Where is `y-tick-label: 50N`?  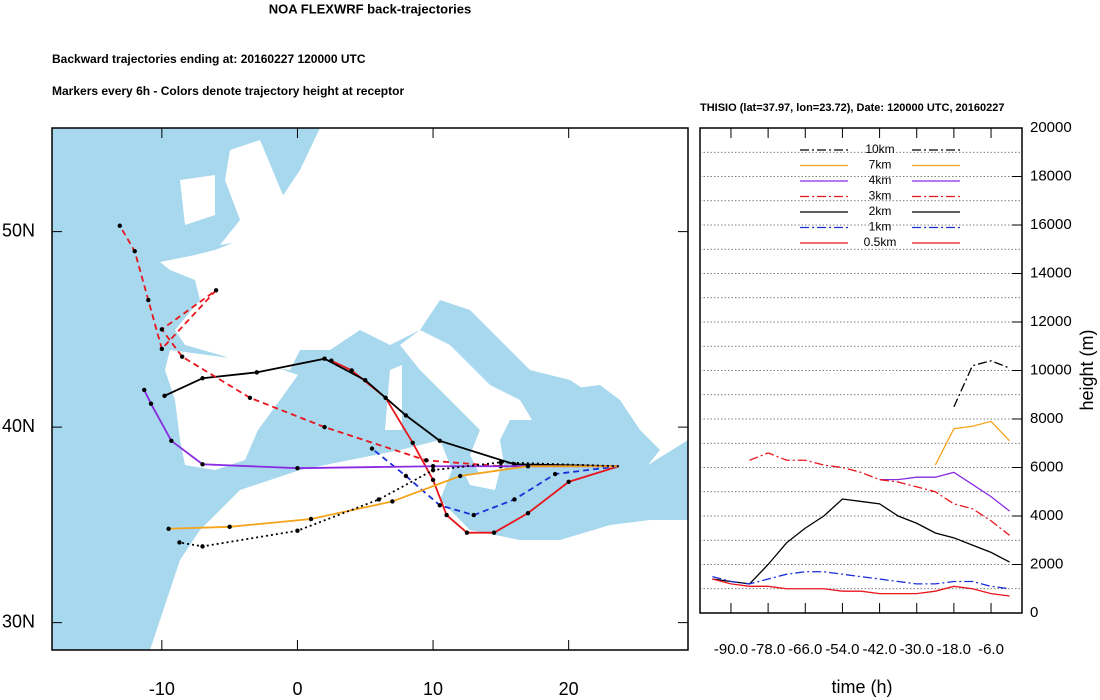
y-tick-label: 50N is located at coordinates (18, 230).